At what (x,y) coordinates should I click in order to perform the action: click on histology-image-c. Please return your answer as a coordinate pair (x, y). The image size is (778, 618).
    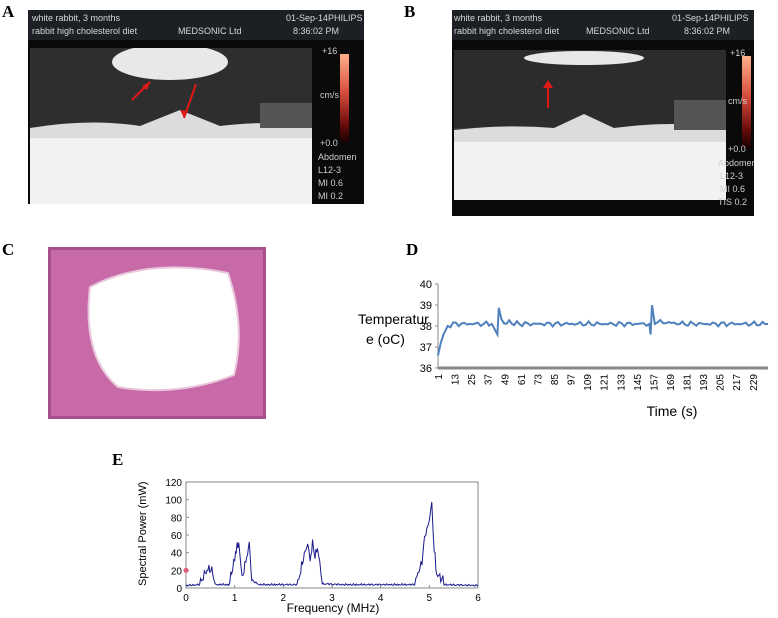
    Looking at the image, I should click on (157, 333).